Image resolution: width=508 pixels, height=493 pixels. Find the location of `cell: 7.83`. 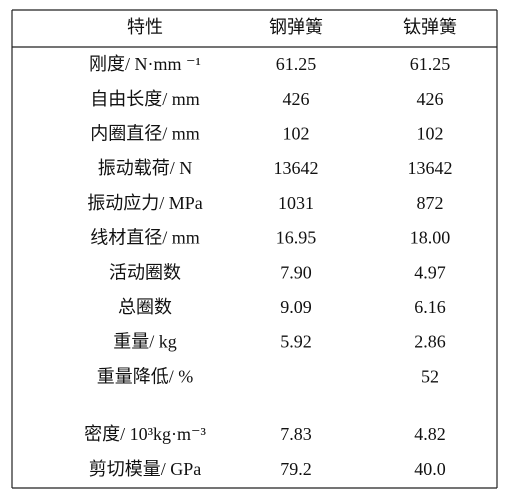

cell: 7.83 is located at coordinates (296, 434).